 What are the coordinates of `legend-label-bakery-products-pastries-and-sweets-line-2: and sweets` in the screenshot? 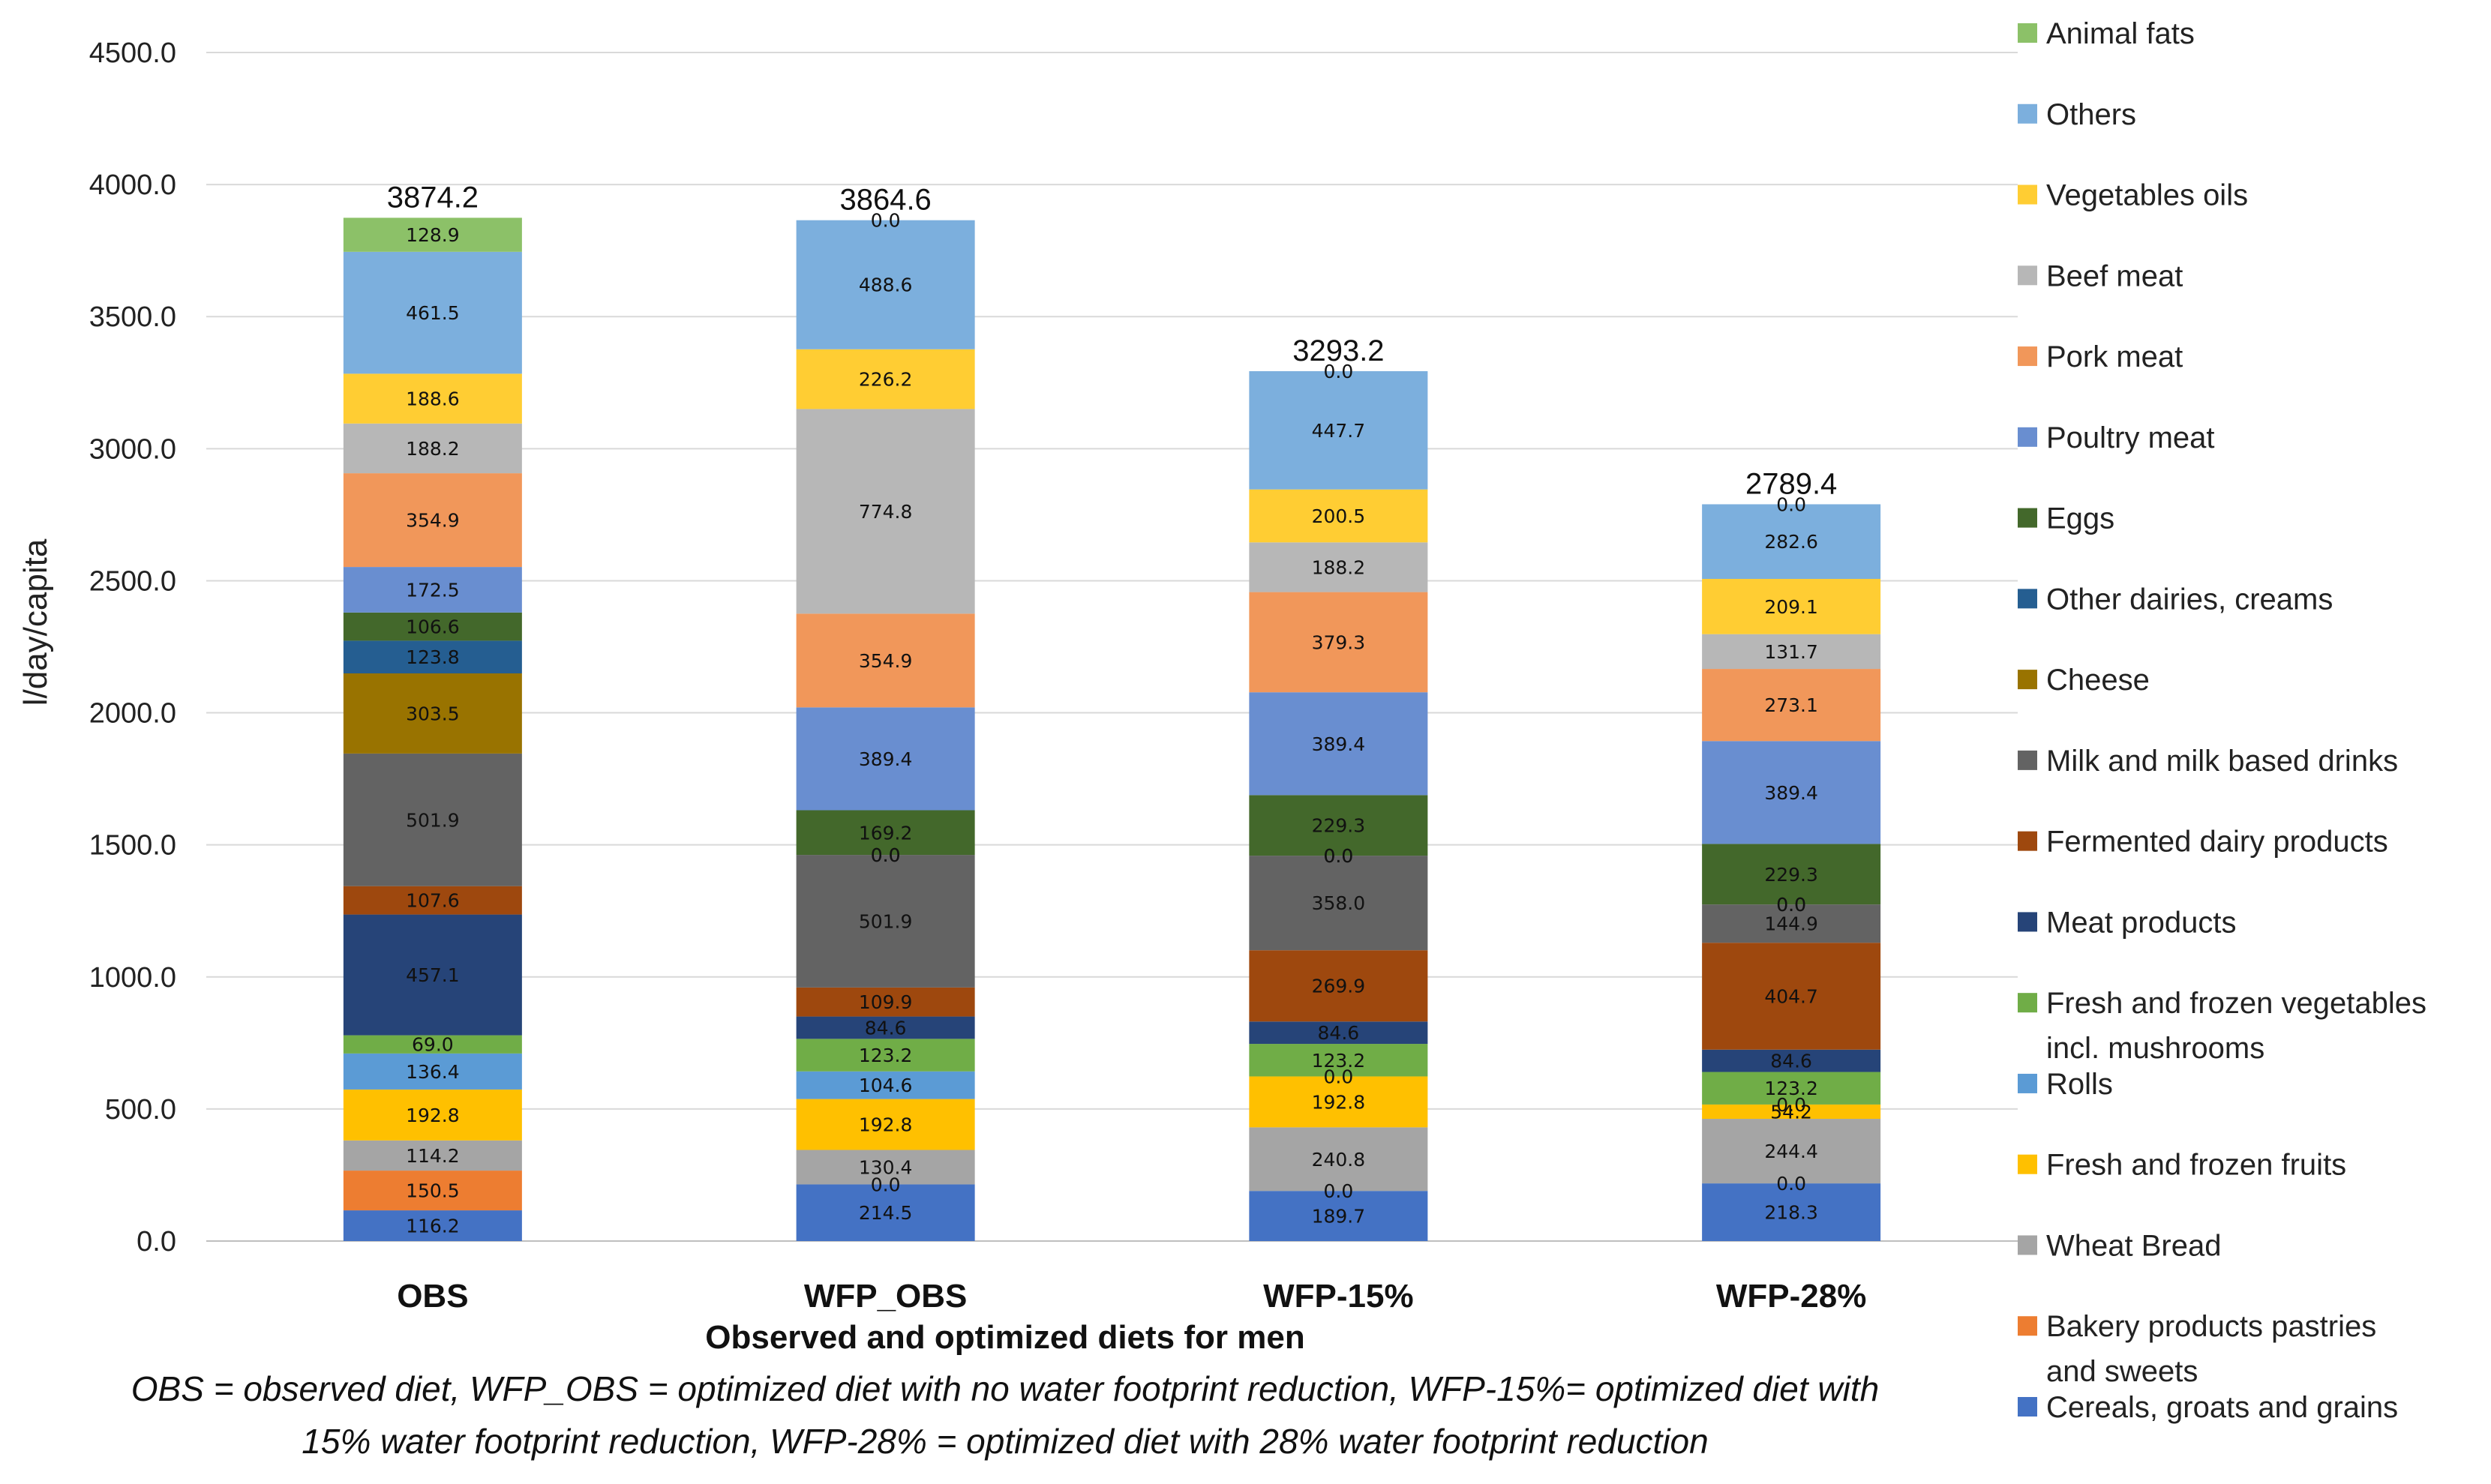 It's located at (2122, 1371).